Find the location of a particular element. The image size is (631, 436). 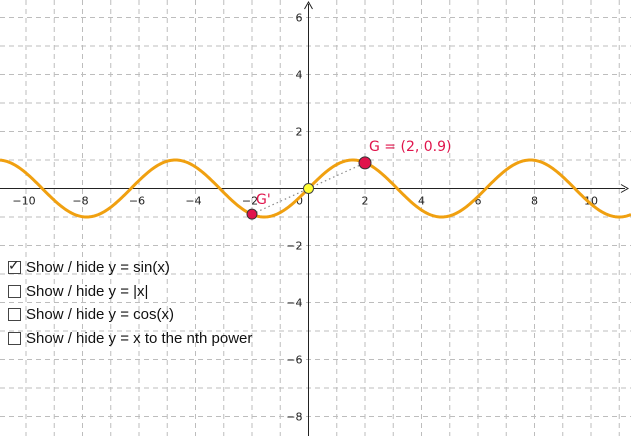

x-tick-label: −4 is located at coordinates (193, 201).